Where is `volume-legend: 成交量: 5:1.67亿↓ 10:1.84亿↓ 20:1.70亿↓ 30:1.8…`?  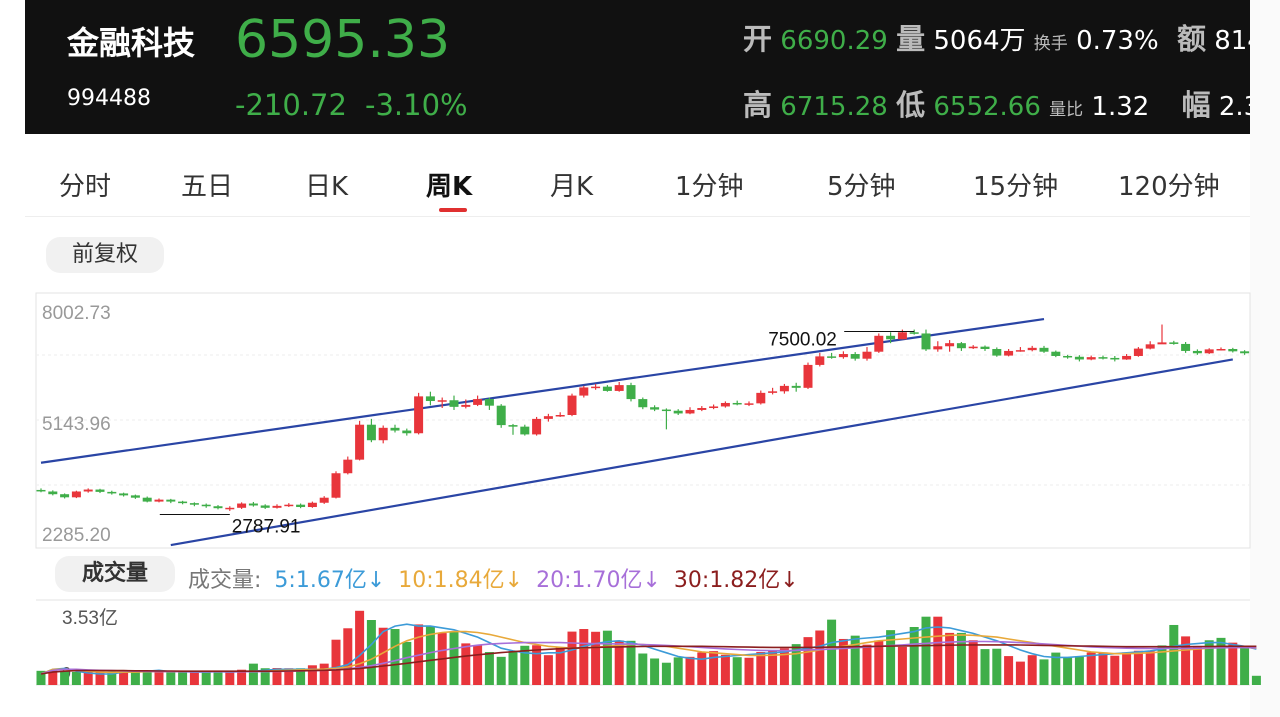
volume-legend: 成交量: 5:1.67亿↓ 10:1.84亿↓ 20:1.70亿↓ 30:1.8… is located at coordinates (496, 578).